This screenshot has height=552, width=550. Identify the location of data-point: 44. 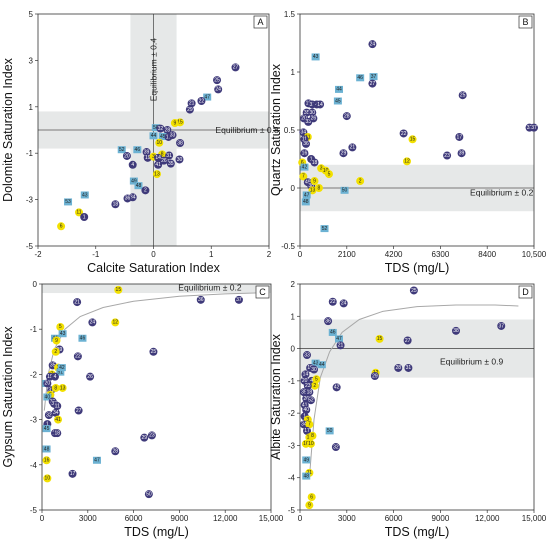
(153, 136).